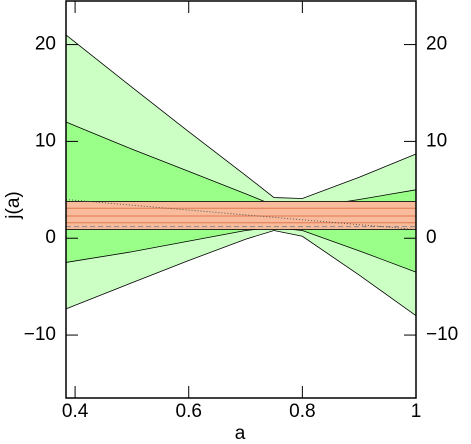 Image resolution: width=471 pixels, height=444 pixels. What do you see at coordinates (45, 140) in the screenshot?
I see `y-tick-label: 10` at bounding box center [45, 140].